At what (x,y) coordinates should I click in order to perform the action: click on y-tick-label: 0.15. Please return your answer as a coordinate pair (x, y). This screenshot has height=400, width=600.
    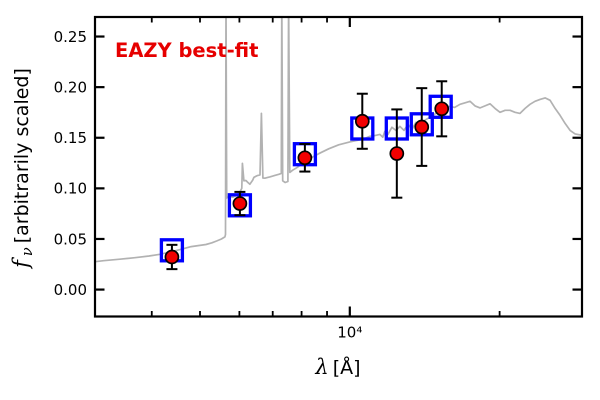
    Looking at the image, I should click on (70, 138).